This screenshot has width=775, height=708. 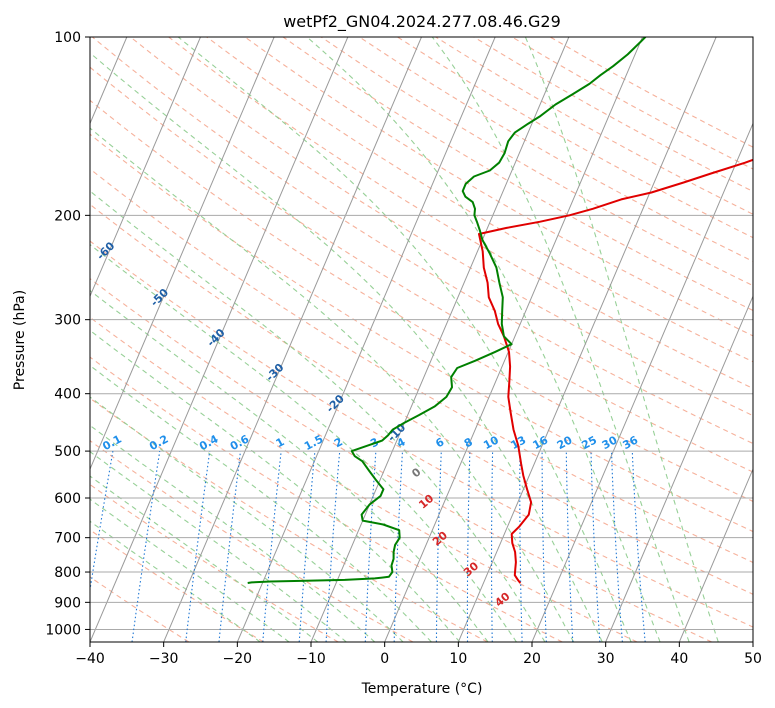 What do you see at coordinates (67, 321) in the screenshot?
I see `y-tick-label: 300` at bounding box center [67, 321].